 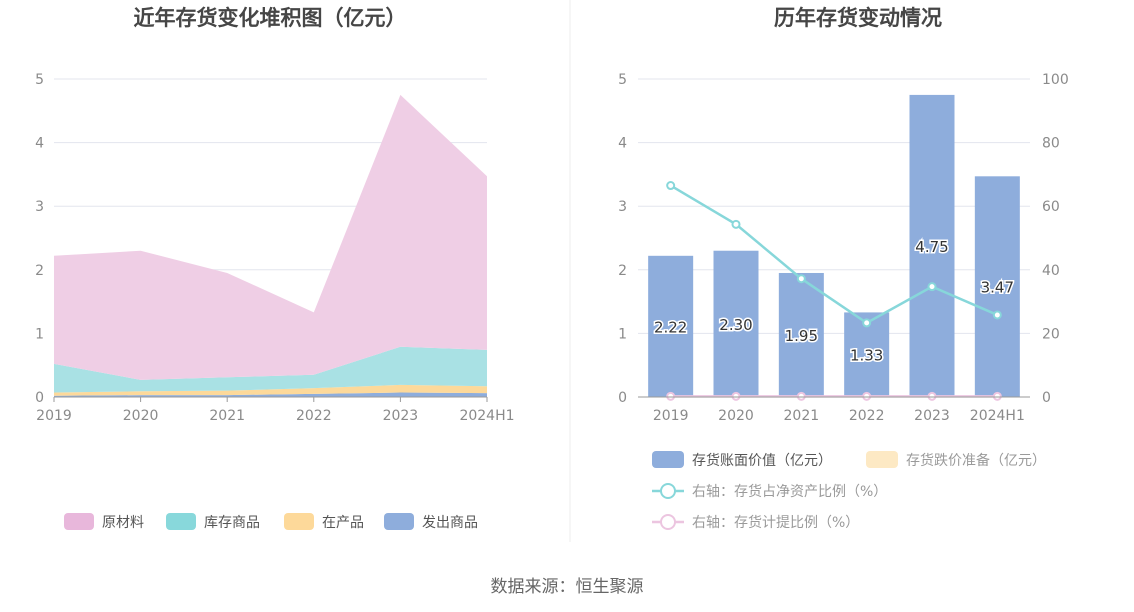 What do you see at coordinates (39, 207) in the screenshot?
I see `left-y-tick-label: 3` at bounding box center [39, 207].